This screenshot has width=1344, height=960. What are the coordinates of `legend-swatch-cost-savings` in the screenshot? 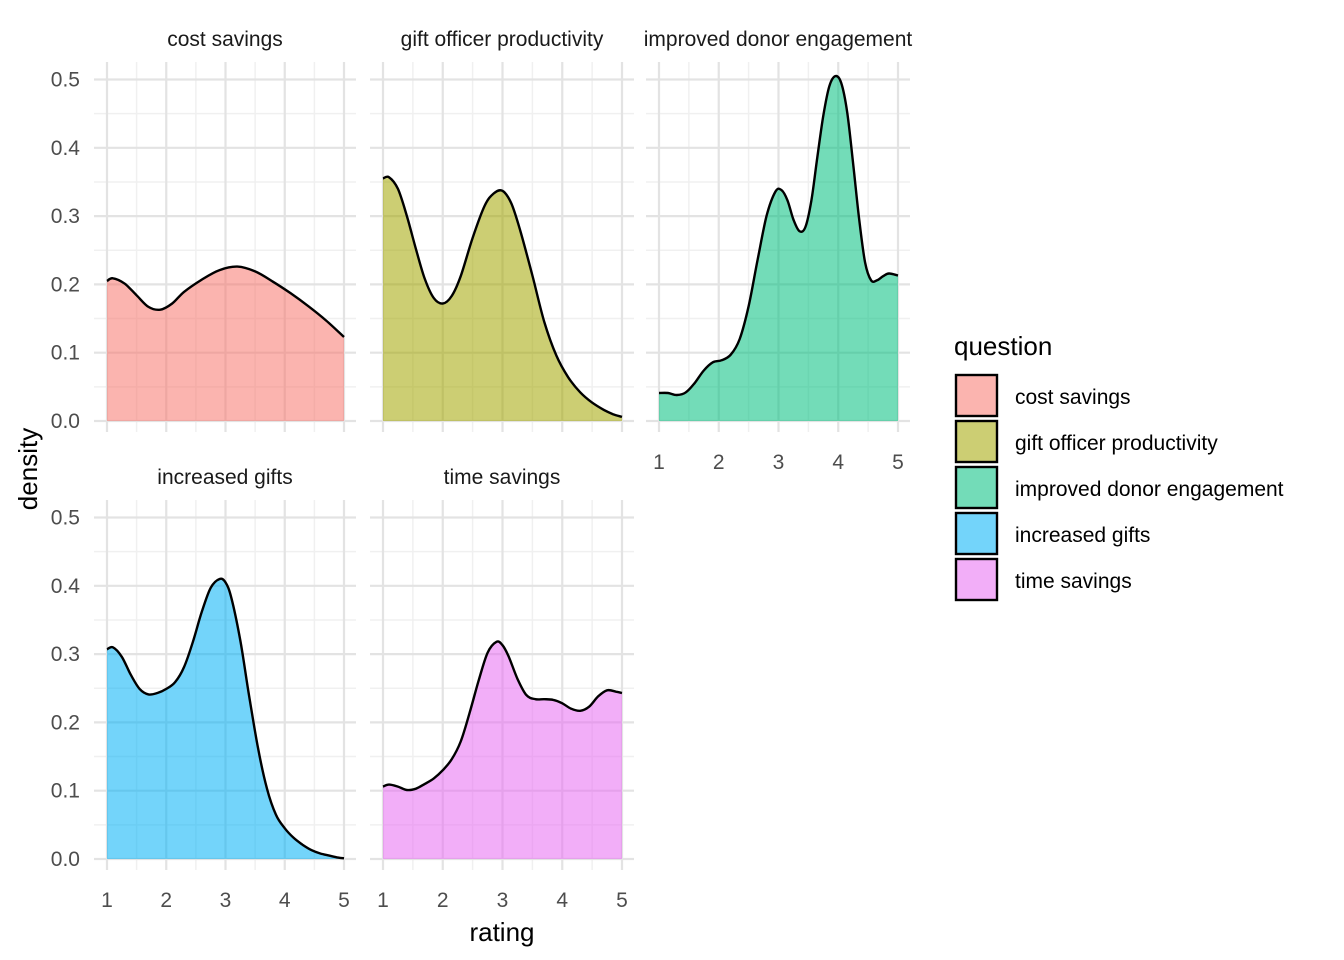 It's located at (976, 395).